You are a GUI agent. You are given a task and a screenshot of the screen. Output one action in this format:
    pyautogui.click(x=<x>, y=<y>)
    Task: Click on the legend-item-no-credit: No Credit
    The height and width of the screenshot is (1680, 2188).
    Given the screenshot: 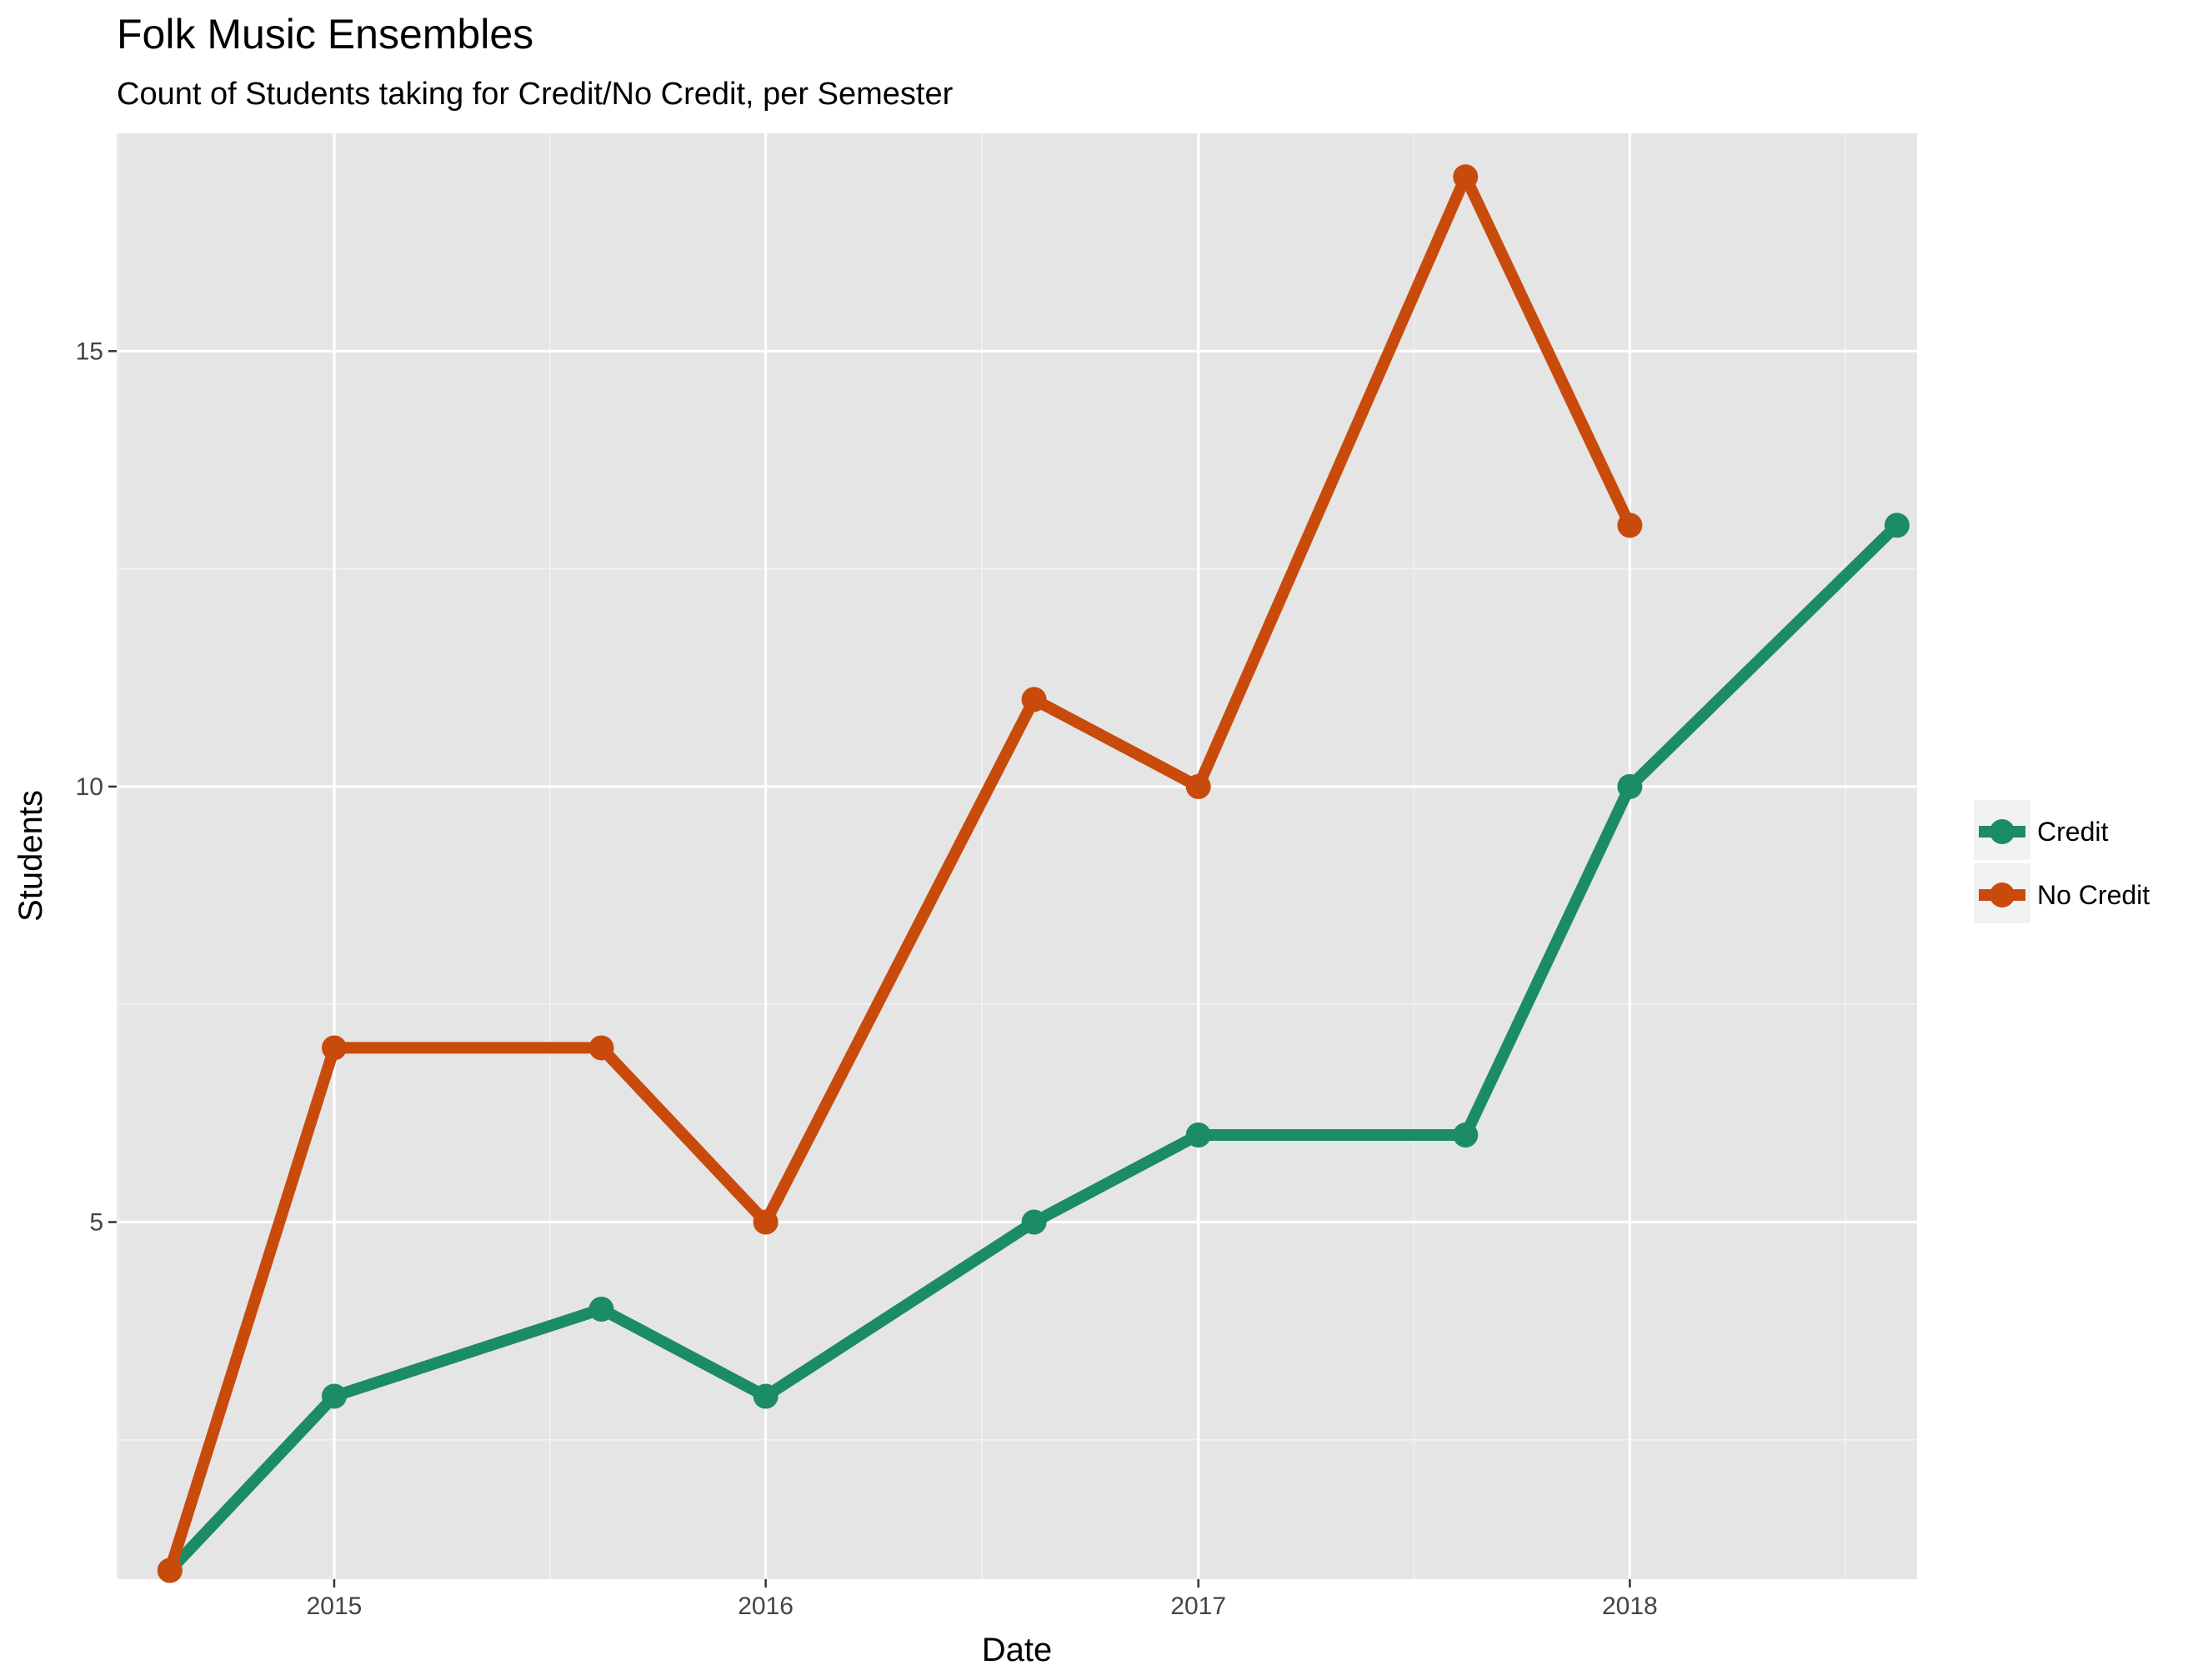 What is the action you would take?
    pyautogui.click(x=2062, y=893)
    